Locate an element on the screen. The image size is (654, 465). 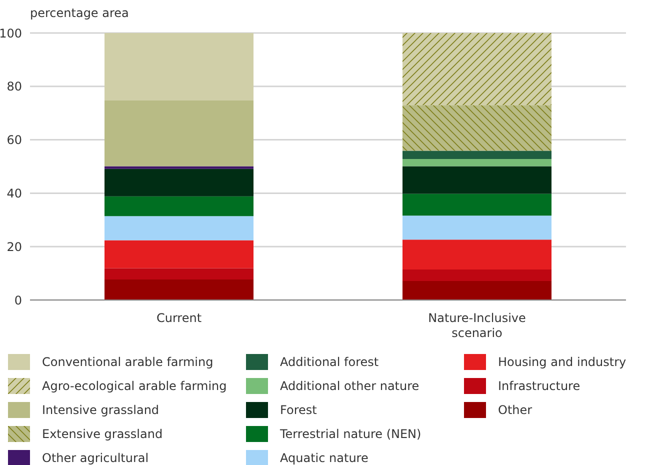
legend-label: Conventional arable farming is located at coordinates (128, 362).